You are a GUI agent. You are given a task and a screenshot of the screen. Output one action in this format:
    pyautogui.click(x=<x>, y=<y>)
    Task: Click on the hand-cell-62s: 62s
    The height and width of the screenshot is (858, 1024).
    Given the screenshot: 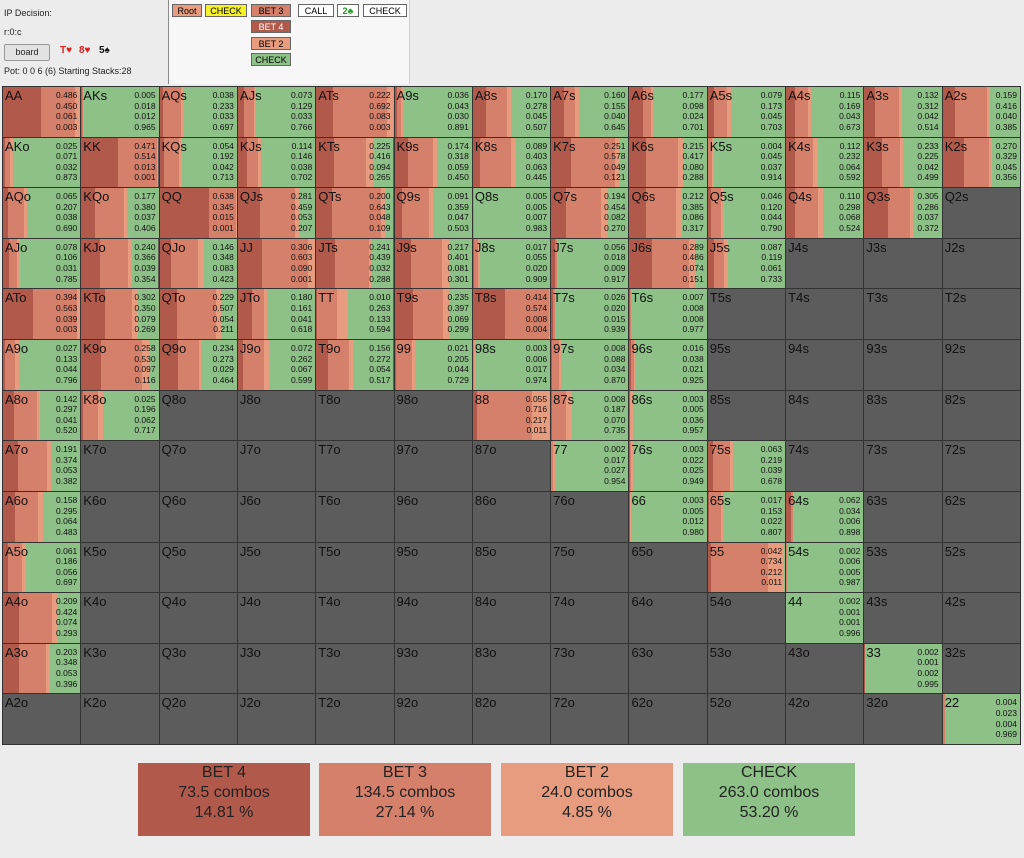 What is the action you would take?
    pyautogui.click(x=981, y=516)
    